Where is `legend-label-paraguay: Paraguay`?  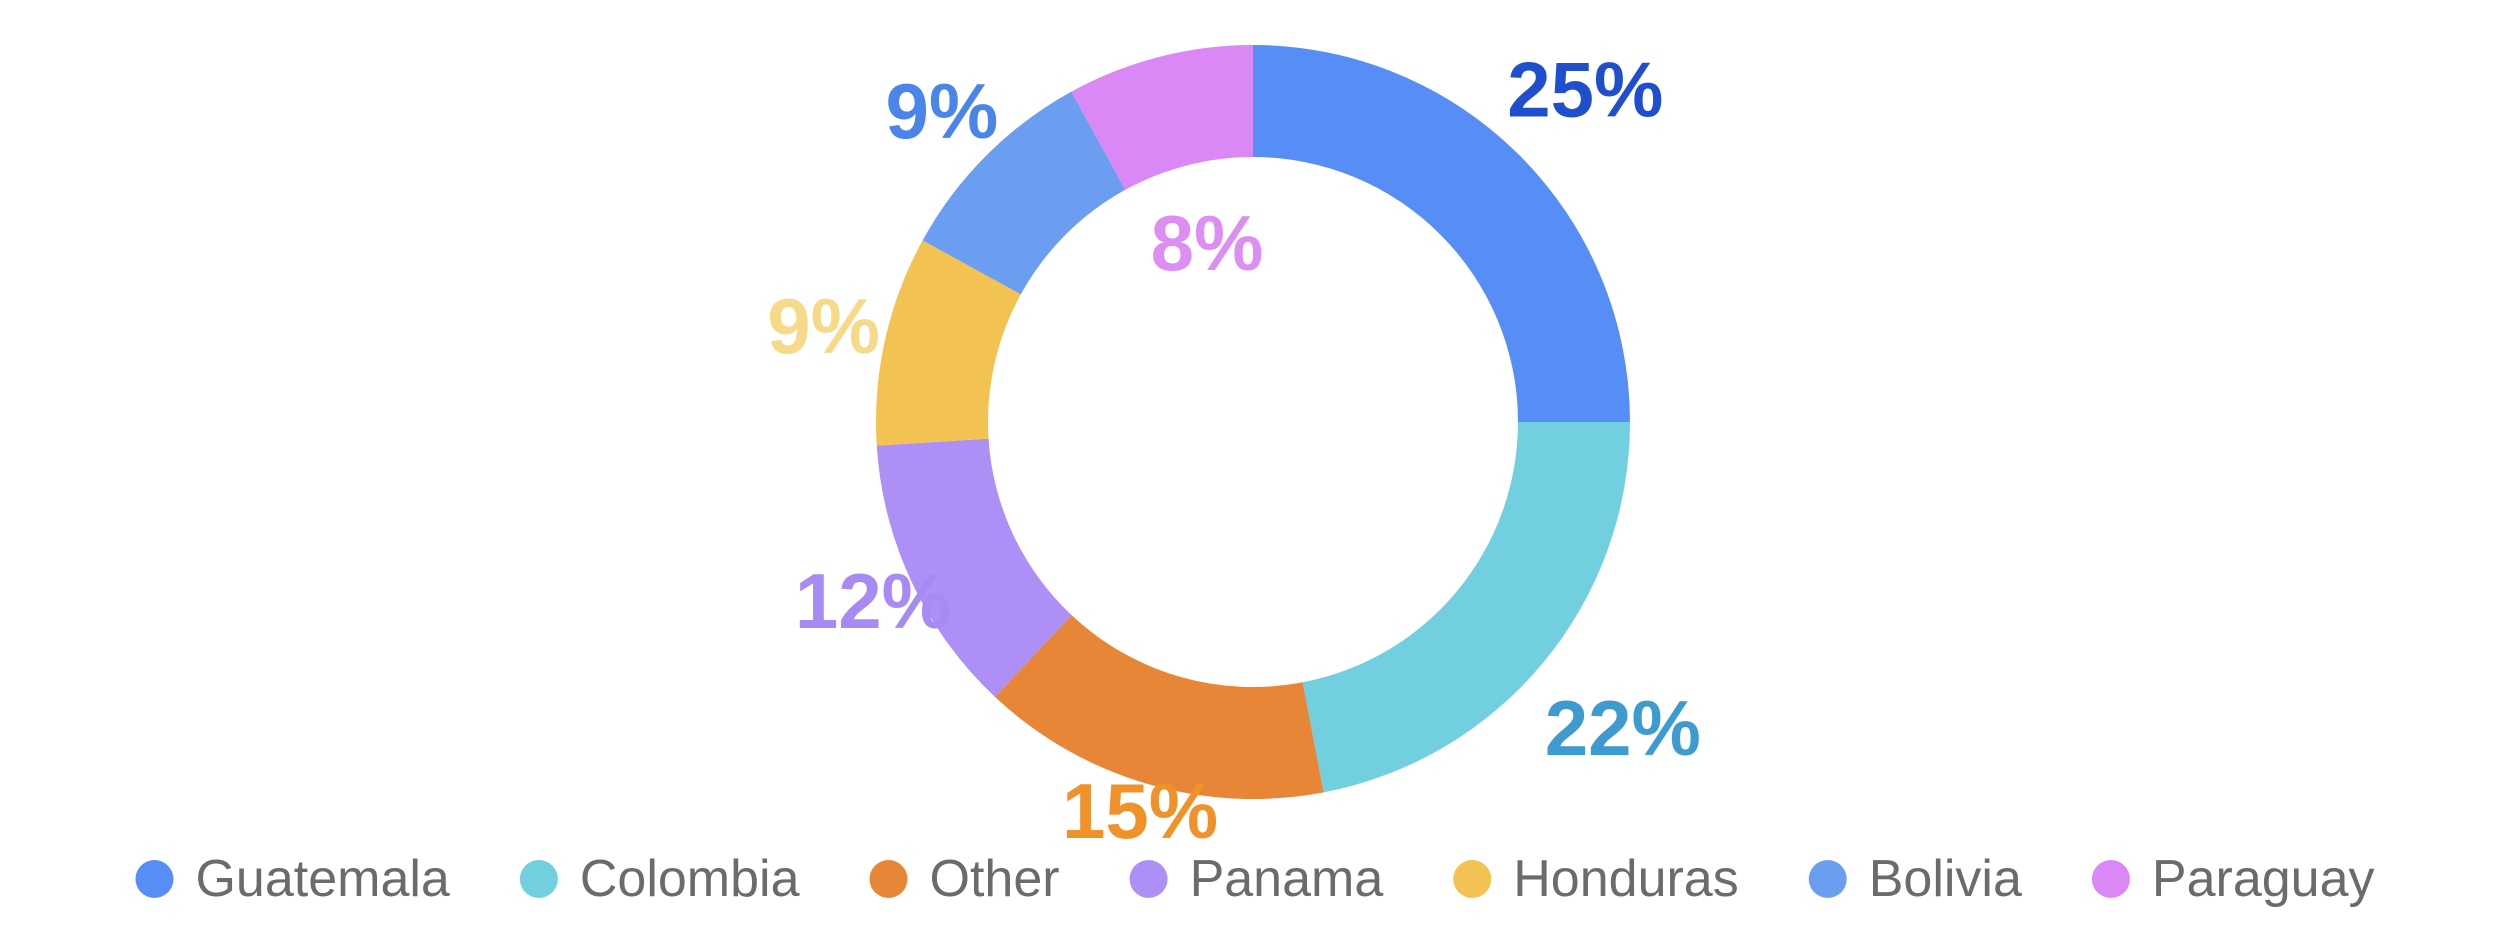 legend-label-paraguay: Paraguay is located at coordinates (2263, 879).